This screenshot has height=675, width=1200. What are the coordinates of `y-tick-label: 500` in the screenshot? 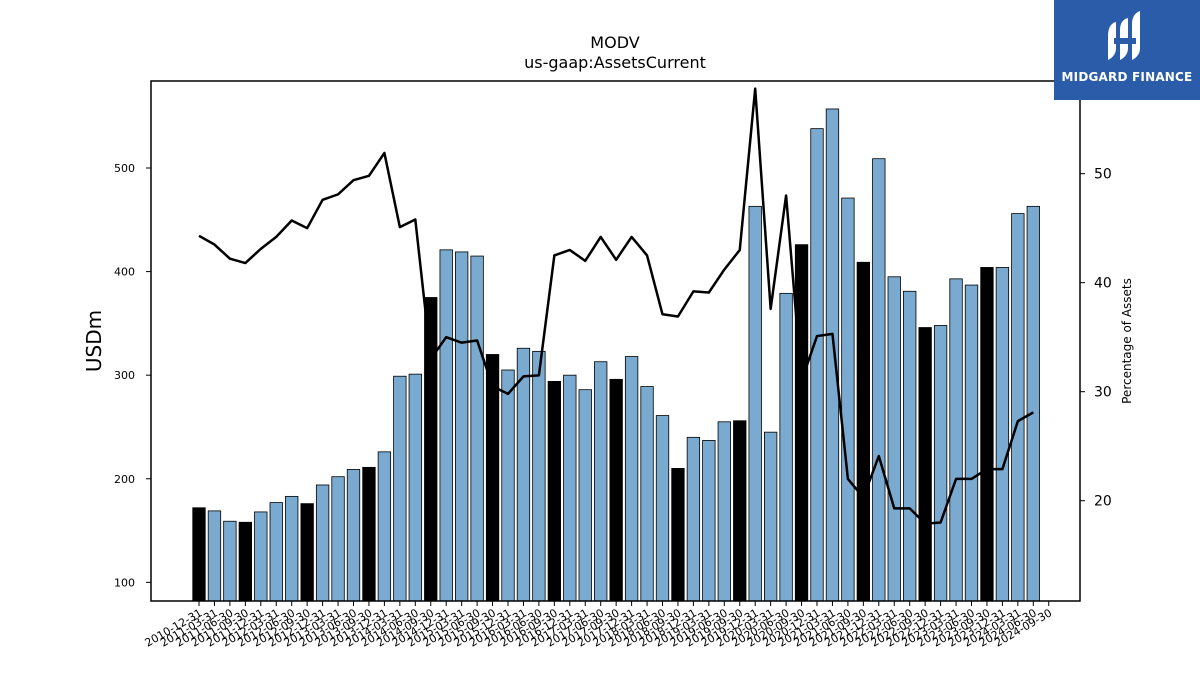 It's located at (124, 168).